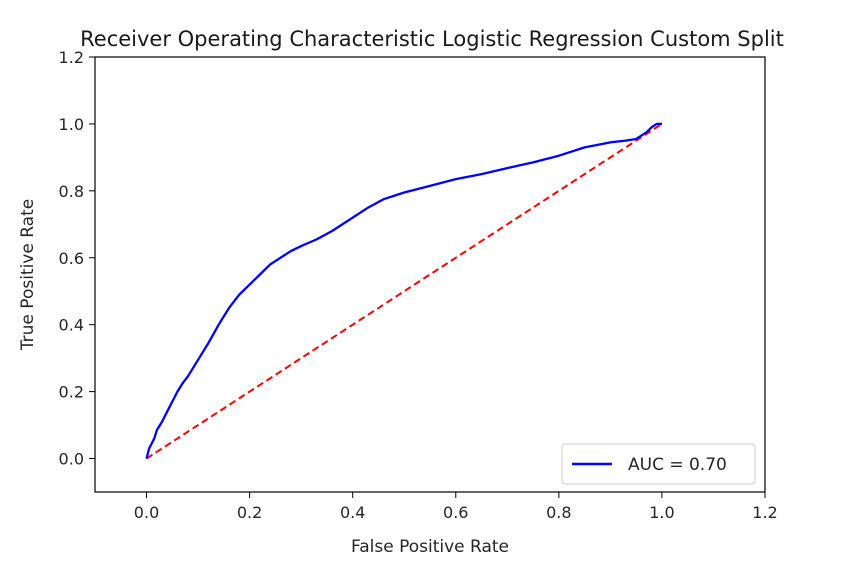 The width and height of the screenshot is (842, 564). Describe the element at coordinates (558, 512) in the screenshot. I see `x-tick-label: 0.8` at that location.